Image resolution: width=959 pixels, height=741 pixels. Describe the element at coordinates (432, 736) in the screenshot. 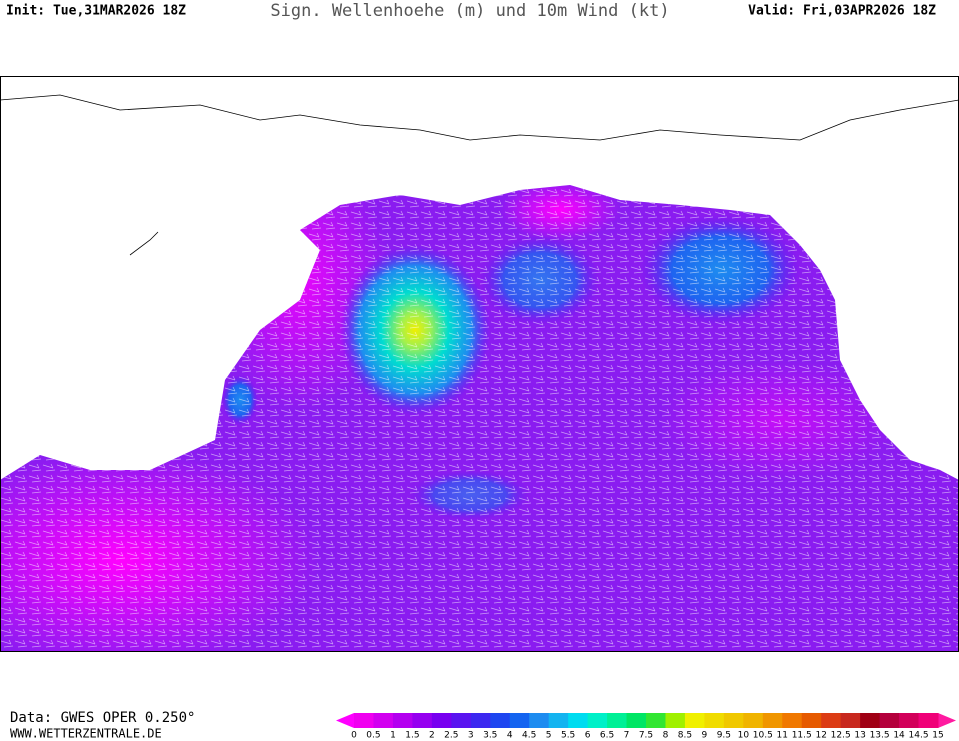

I see `colorbar-tick-label: 2` at that location.